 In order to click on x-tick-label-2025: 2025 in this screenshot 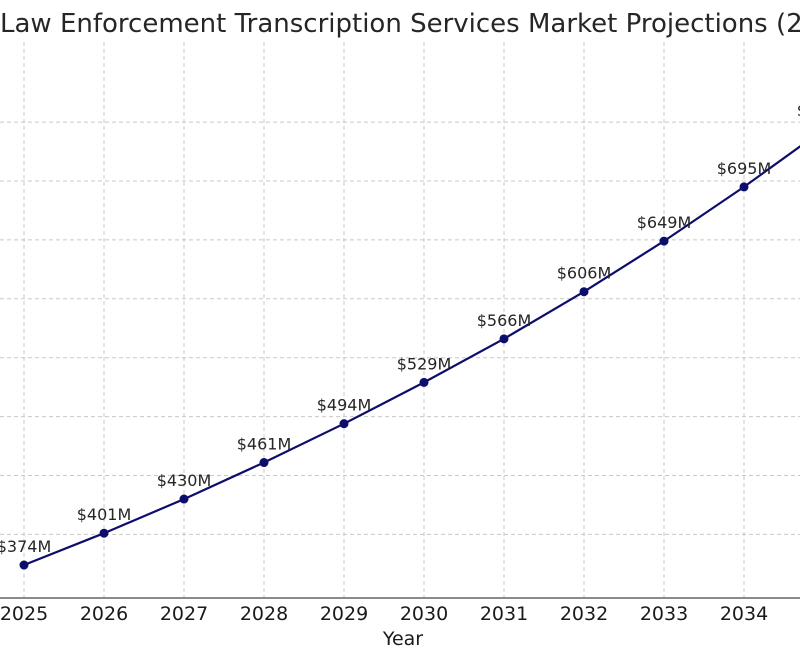, I will do `click(24, 614)`.